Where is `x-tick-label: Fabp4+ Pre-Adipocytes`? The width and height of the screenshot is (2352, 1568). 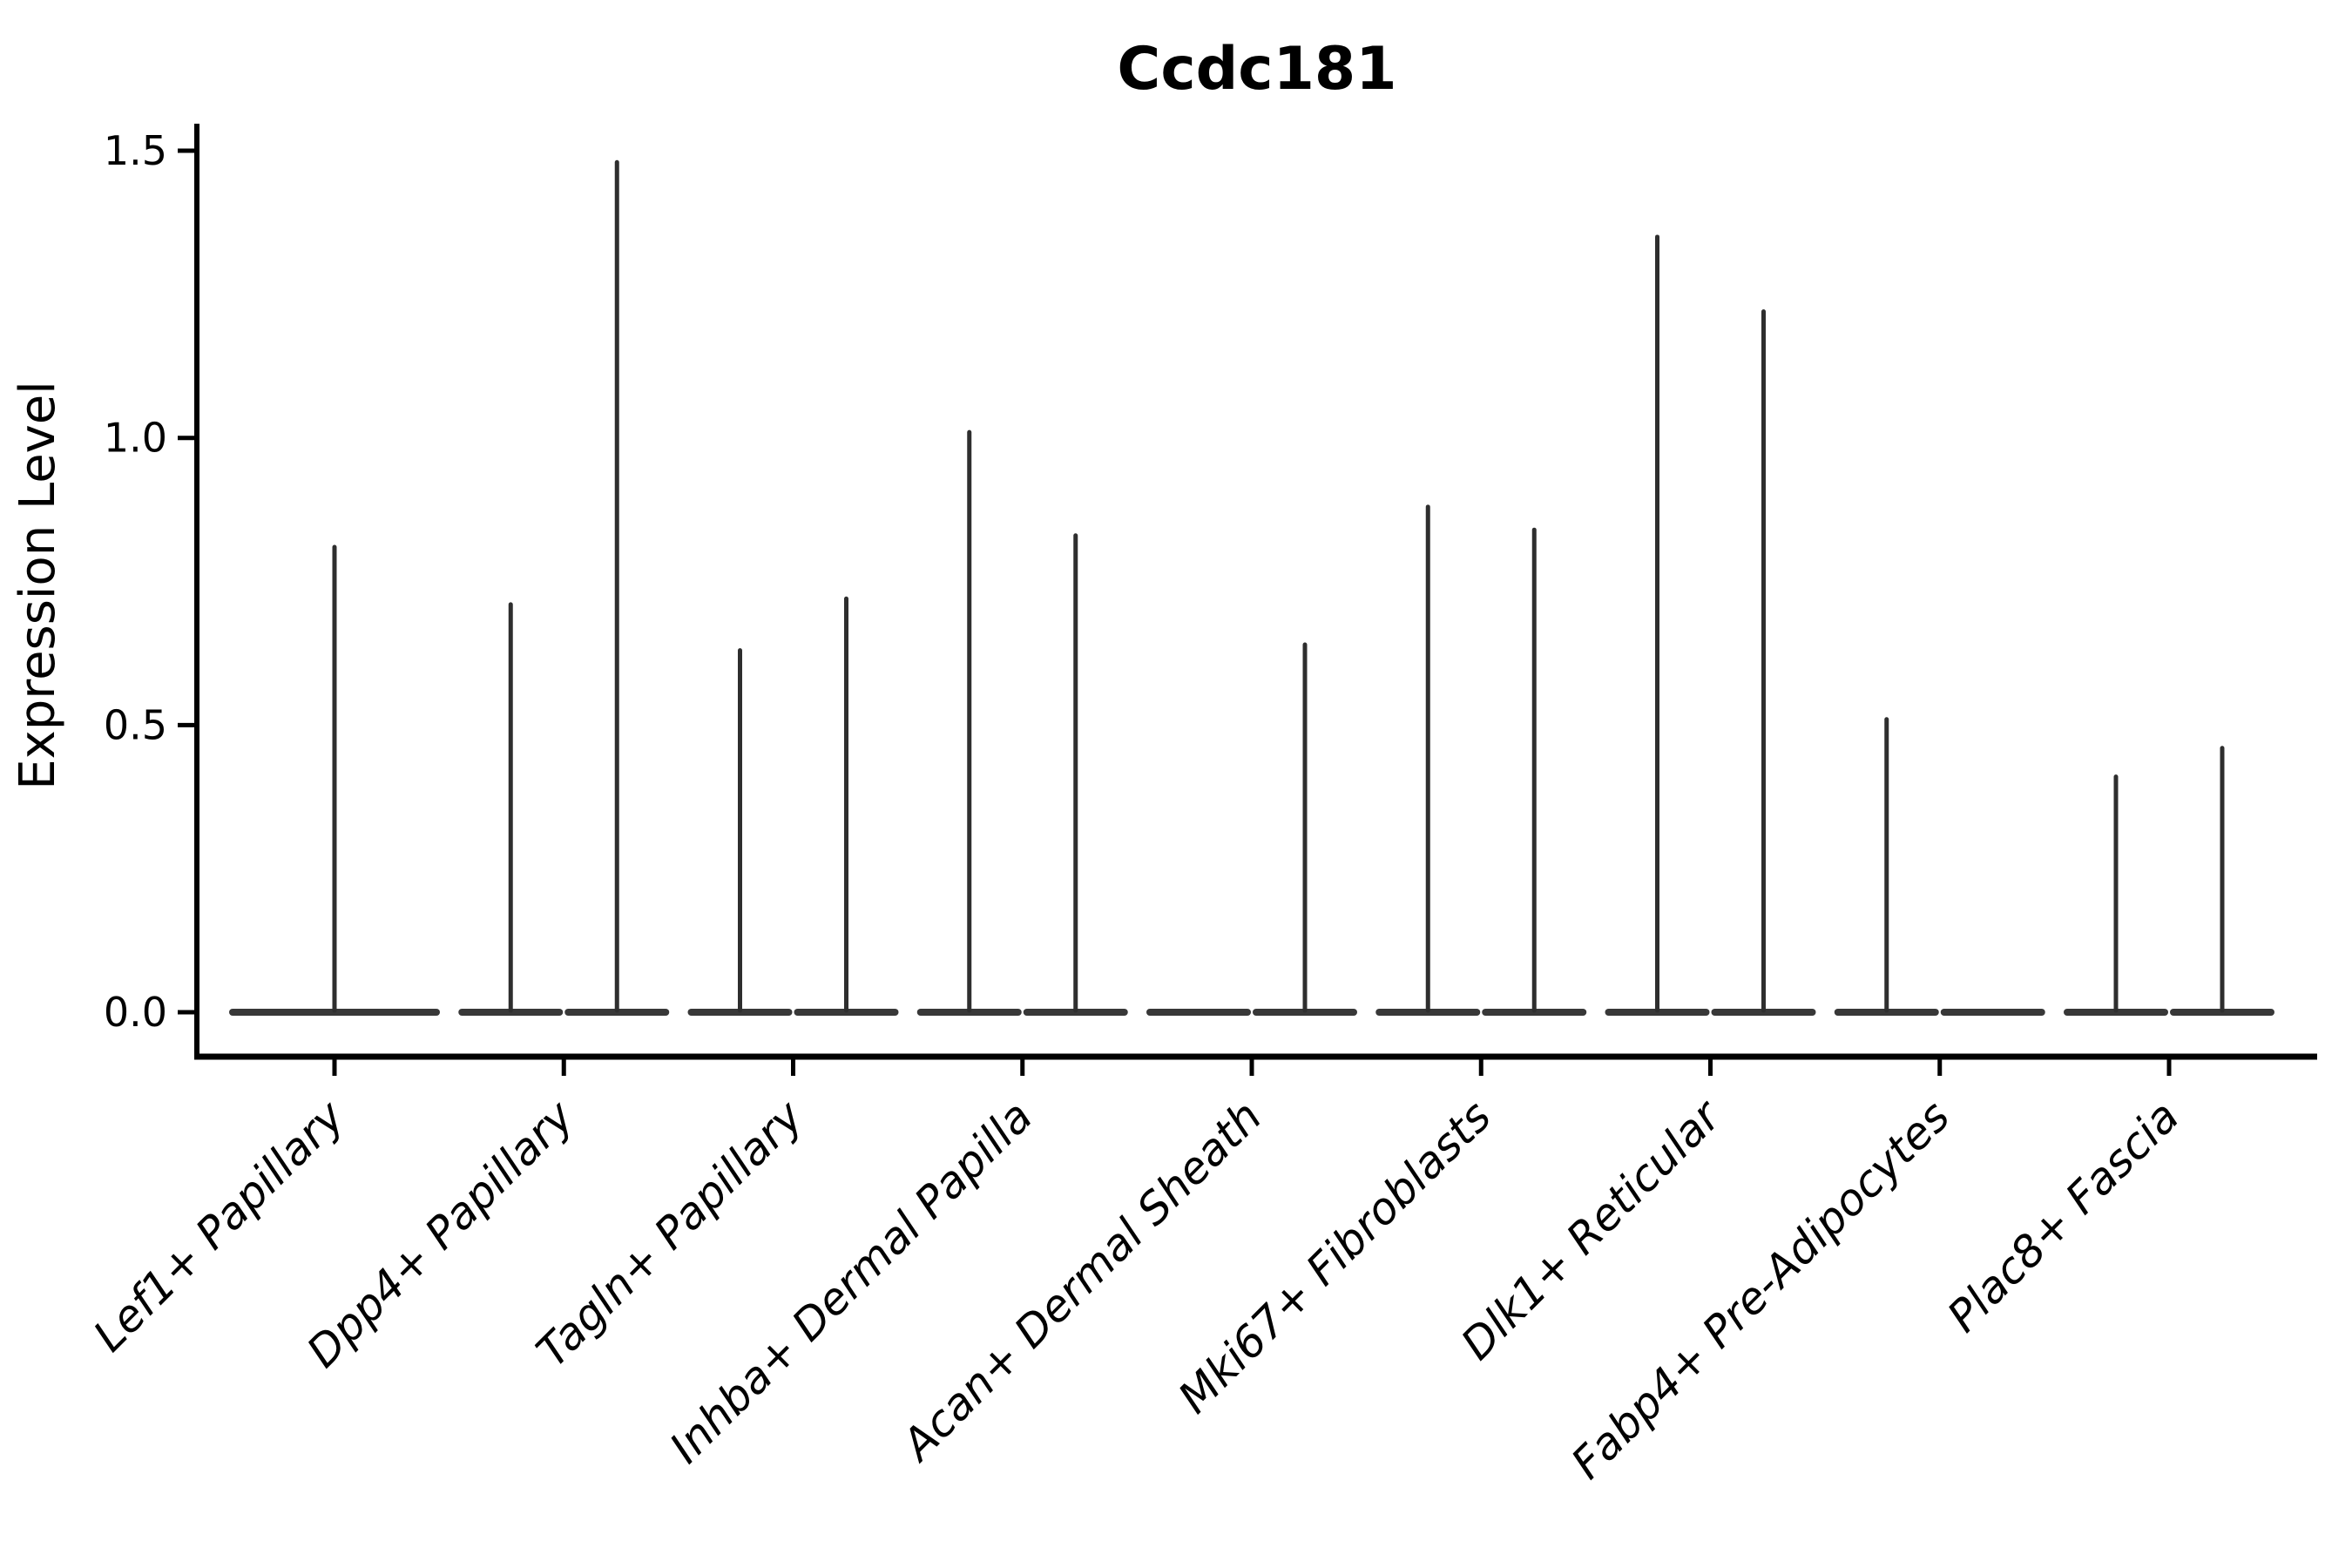 x-tick-label: Fabp4+ Pre-Adipocytes is located at coordinates (1761, 1290).